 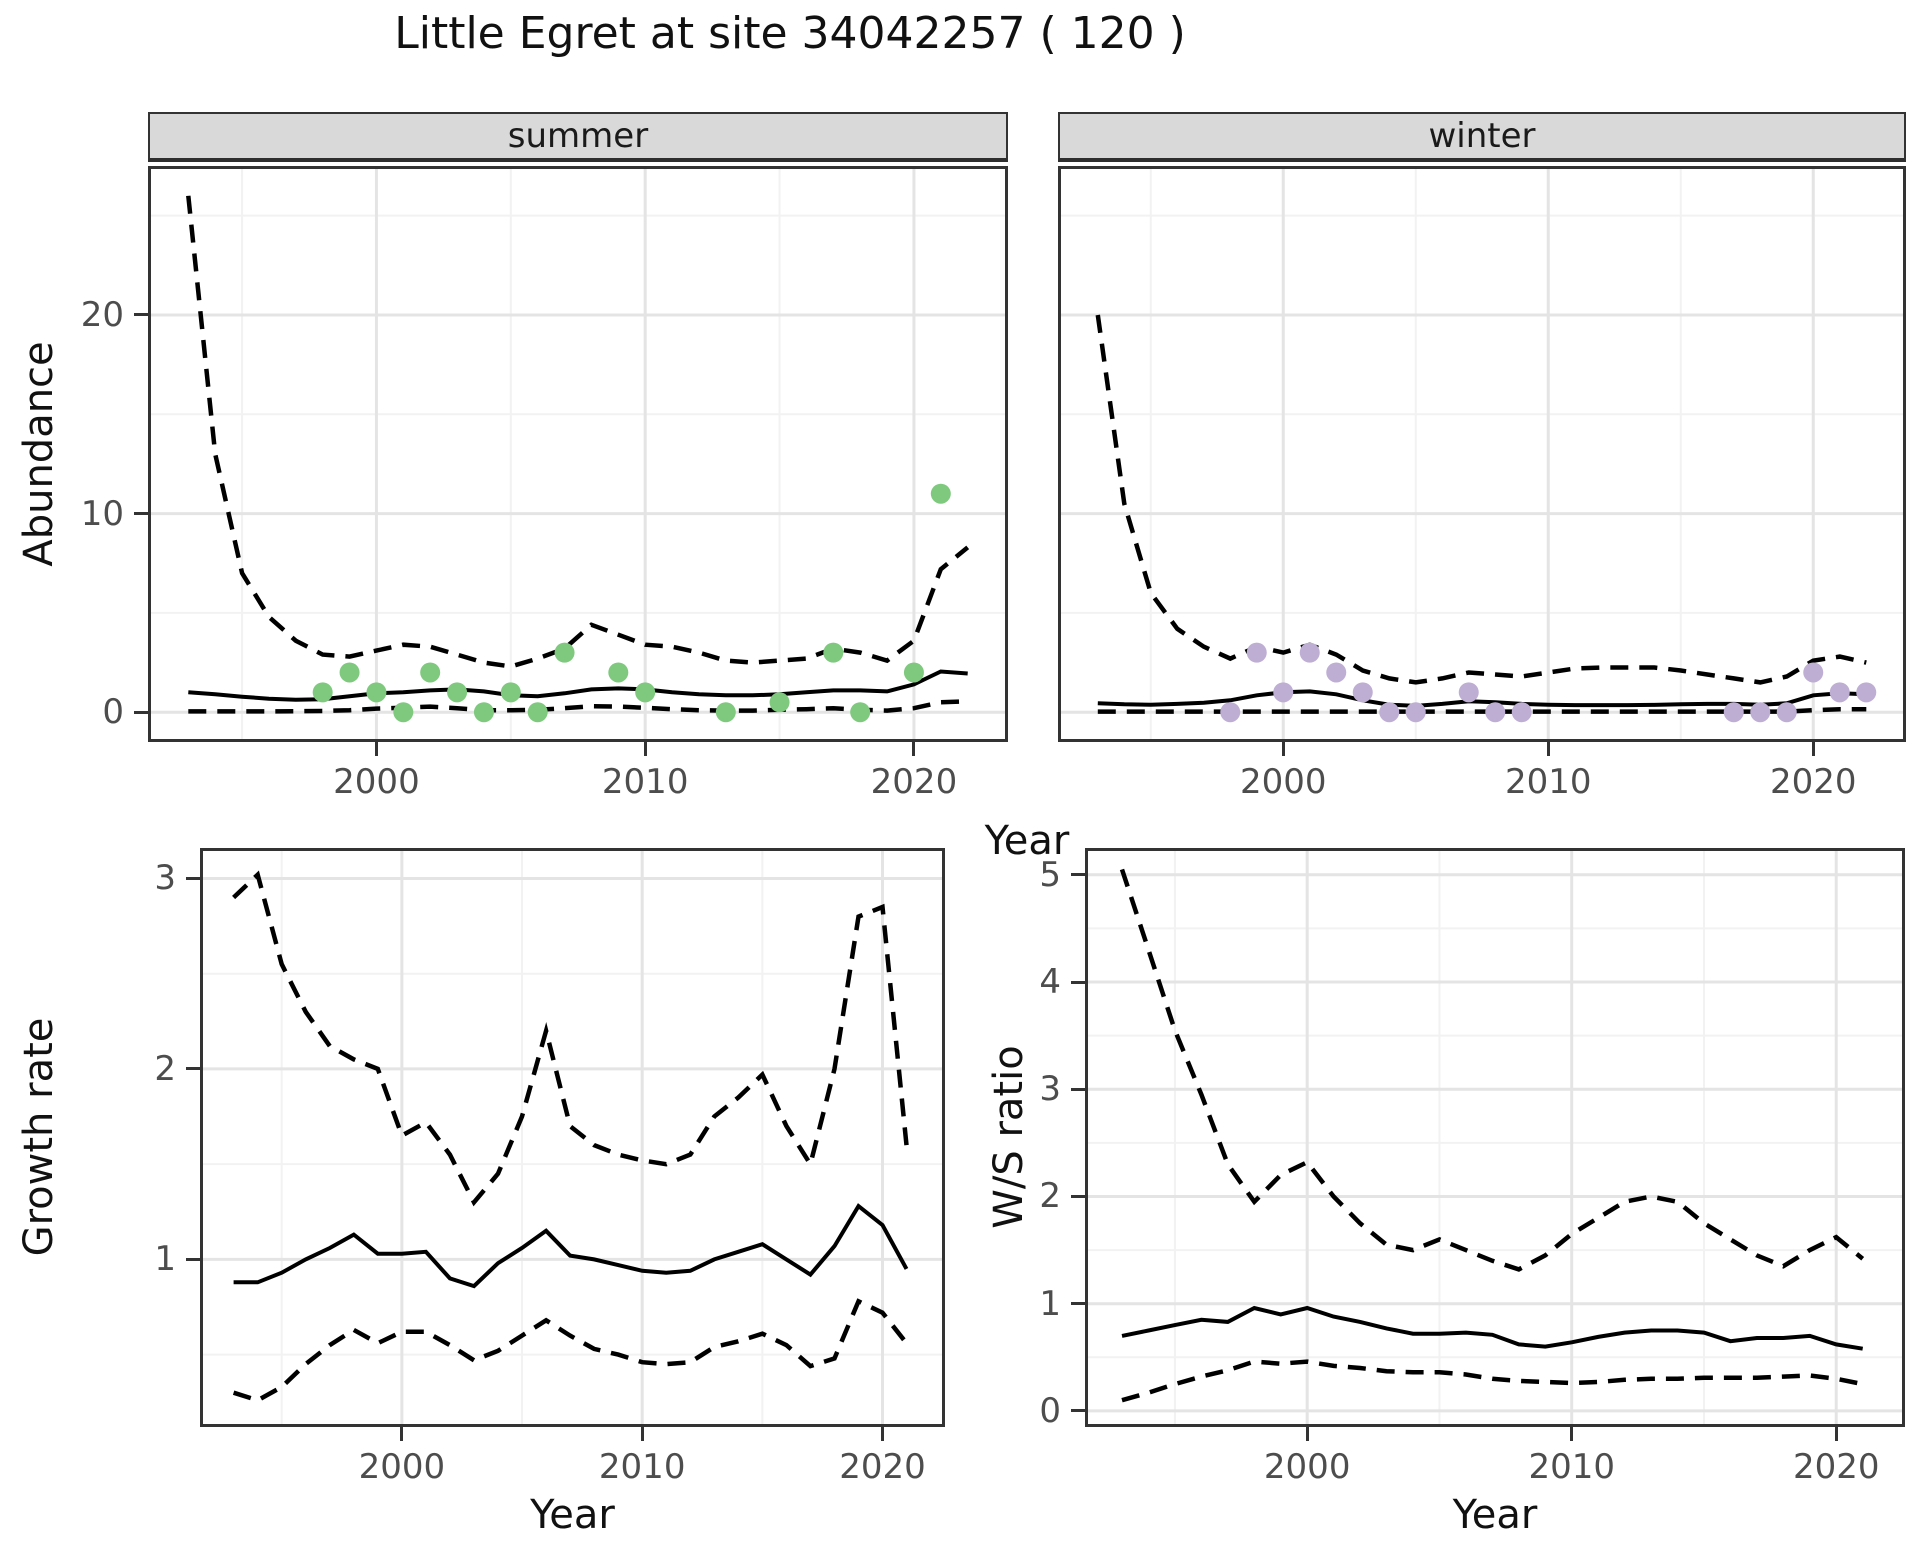 I want to click on y-tick-label: 2, so click(x=1050, y=1196).